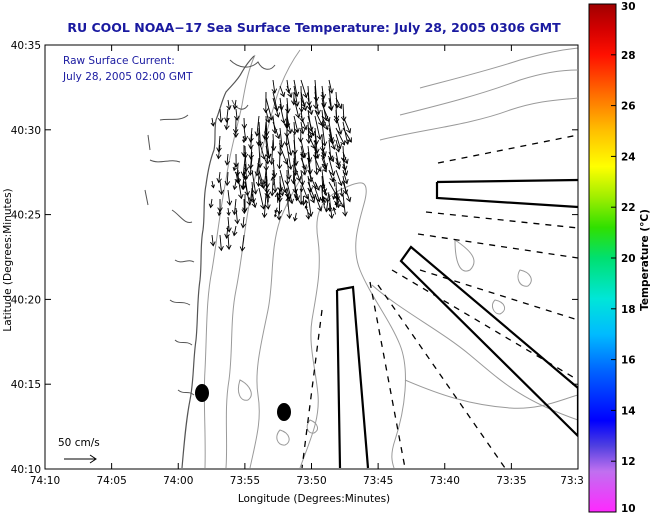 This screenshot has width=651, height=518. What do you see at coordinates (378, 481) in the screenshot?
I see `x-tick-label: 73:45` at bounding box center [378, 481].